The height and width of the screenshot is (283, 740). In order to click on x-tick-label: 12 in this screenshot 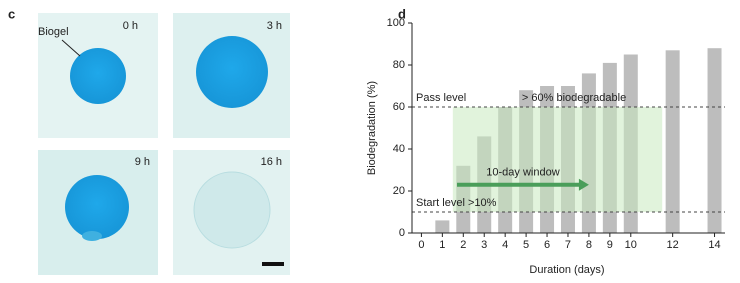, I will do `click(673, 245)`.